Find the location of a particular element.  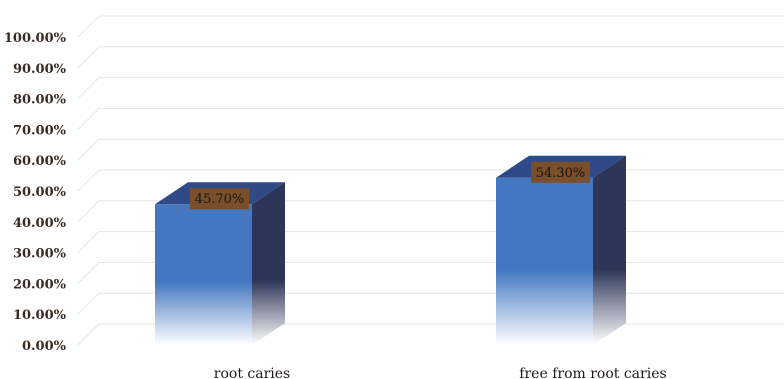

y-tick-label: 30.00% is located at coordinates (40, 254).